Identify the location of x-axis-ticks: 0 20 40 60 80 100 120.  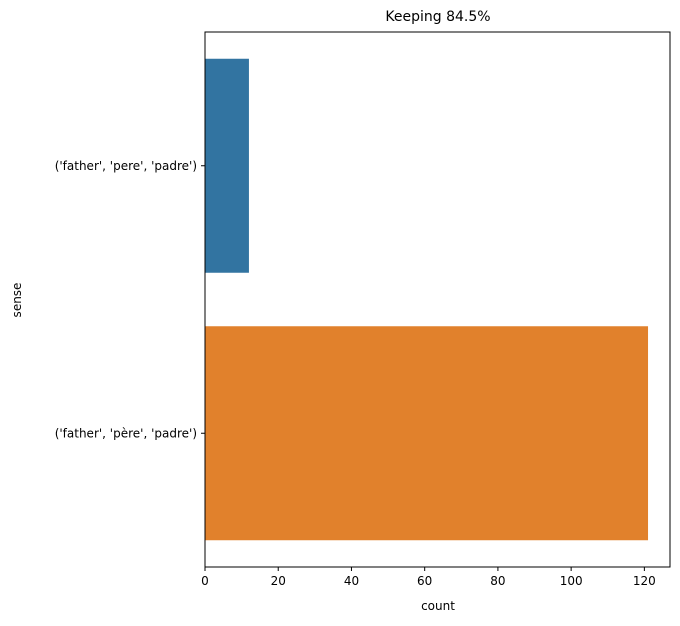
(428, 577).